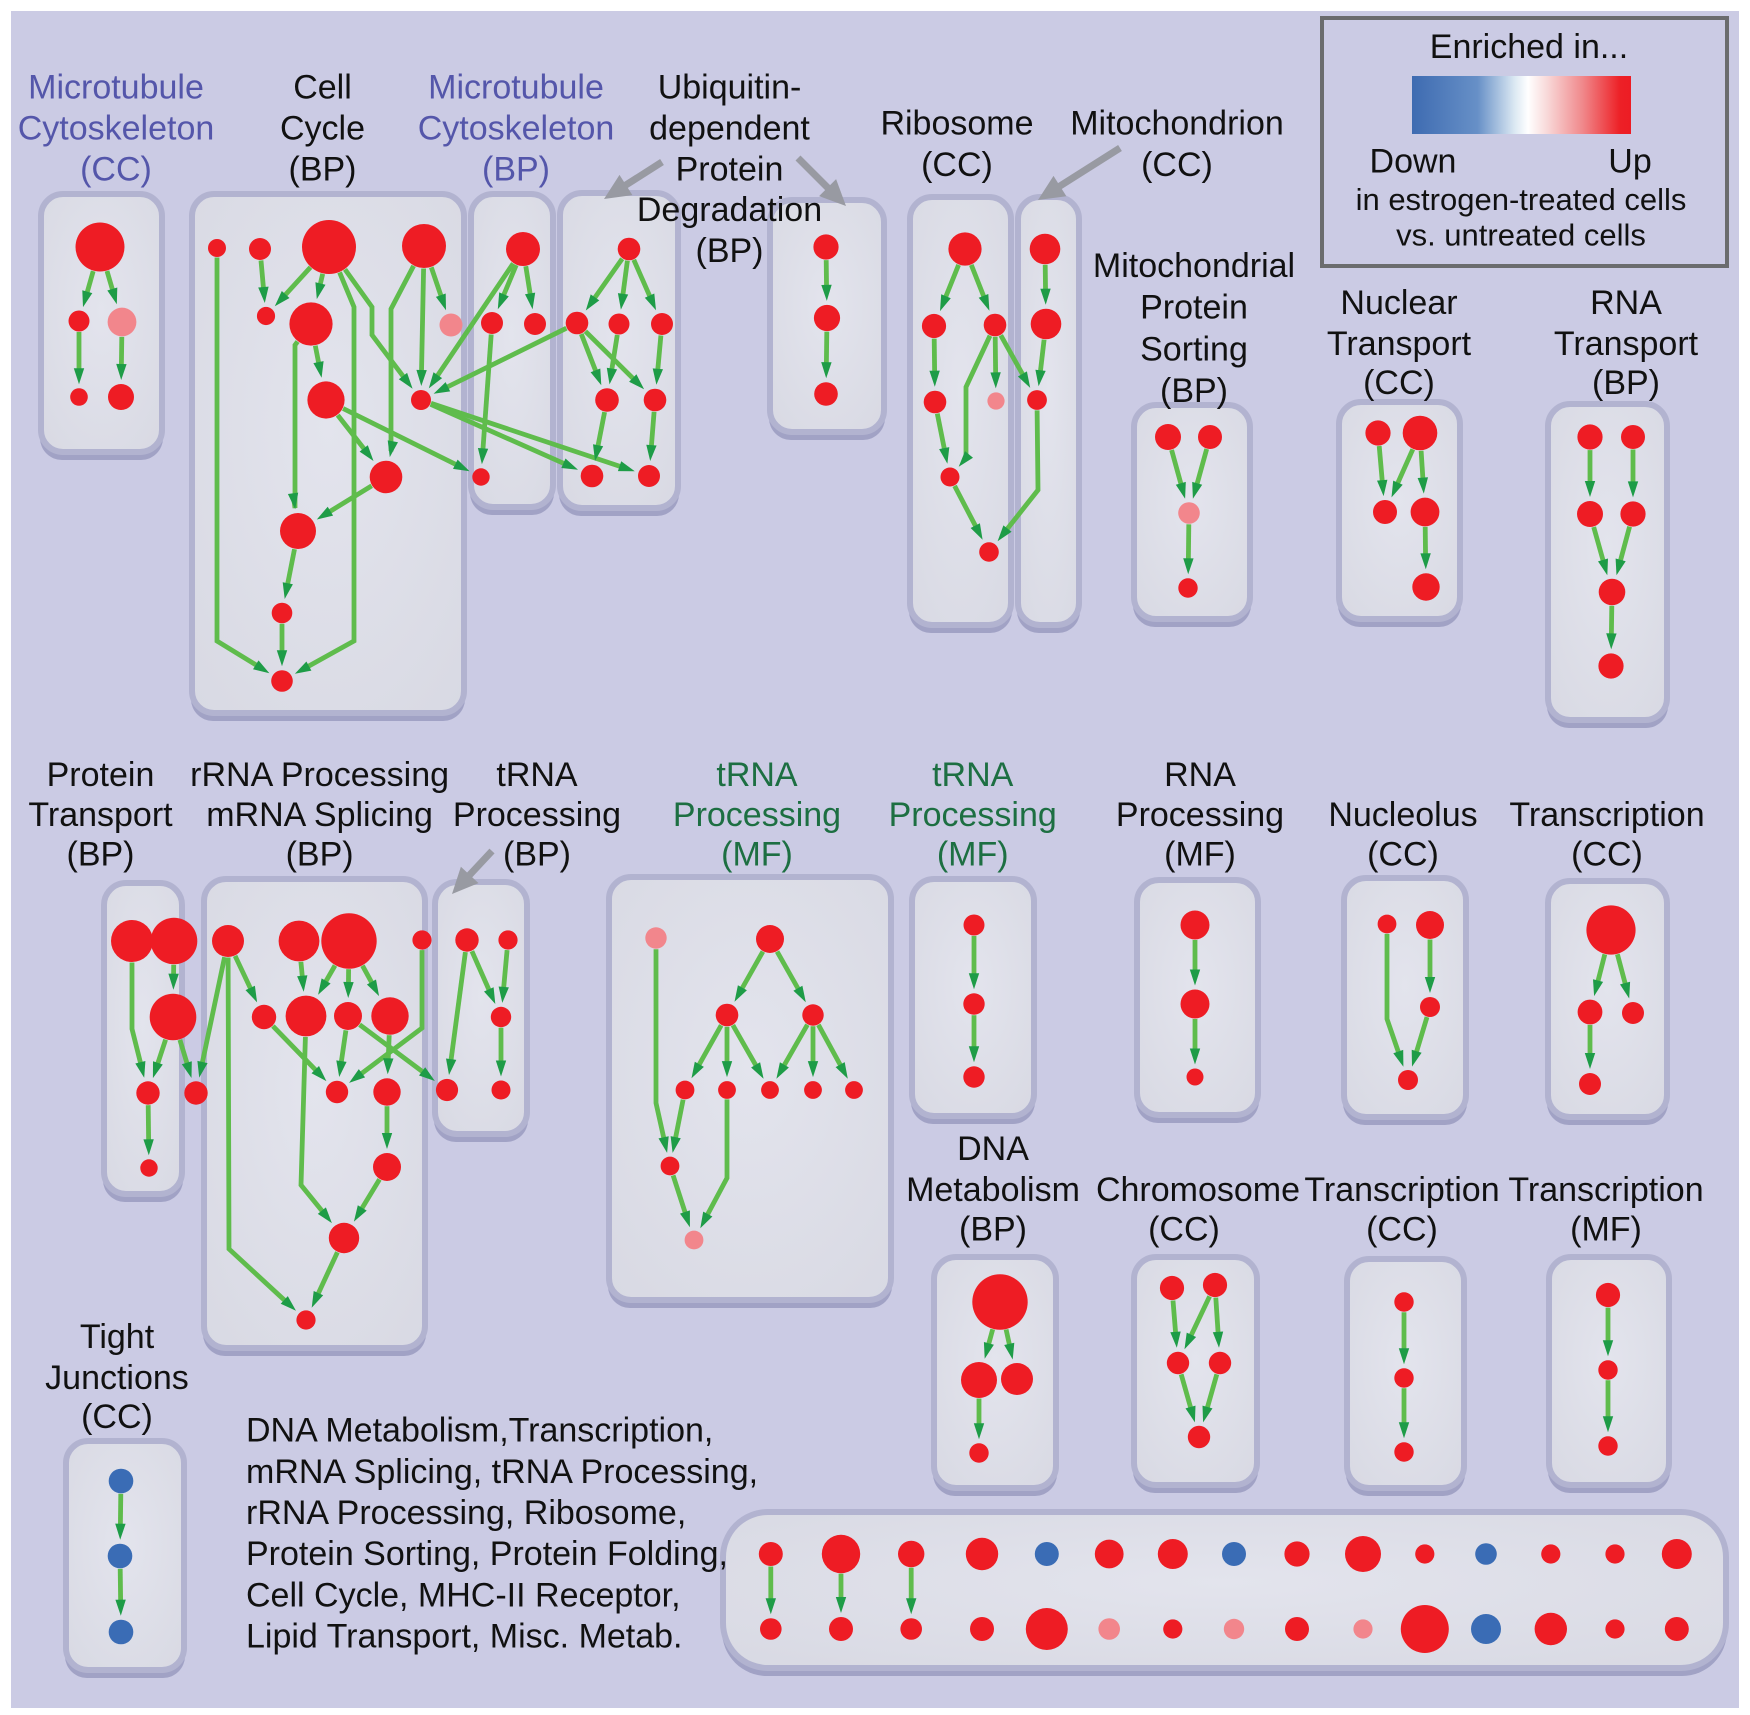 The image size is (1750, 1715). Describe the element at coordinates (479, 1431) in the screenshot. I see `svg-text: DNA Metabolism,Transcription,` at that location.